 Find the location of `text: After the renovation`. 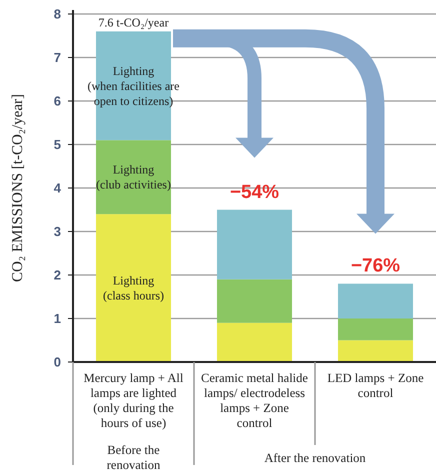

text: After the renovation is located at coordinates (315, 458).